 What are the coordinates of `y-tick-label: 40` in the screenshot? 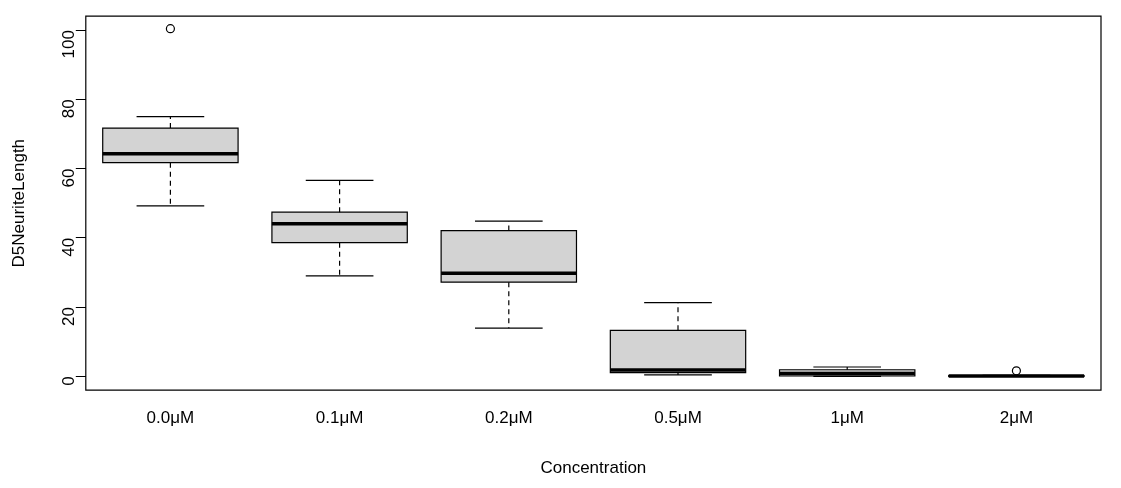 It's located at (69, 247).